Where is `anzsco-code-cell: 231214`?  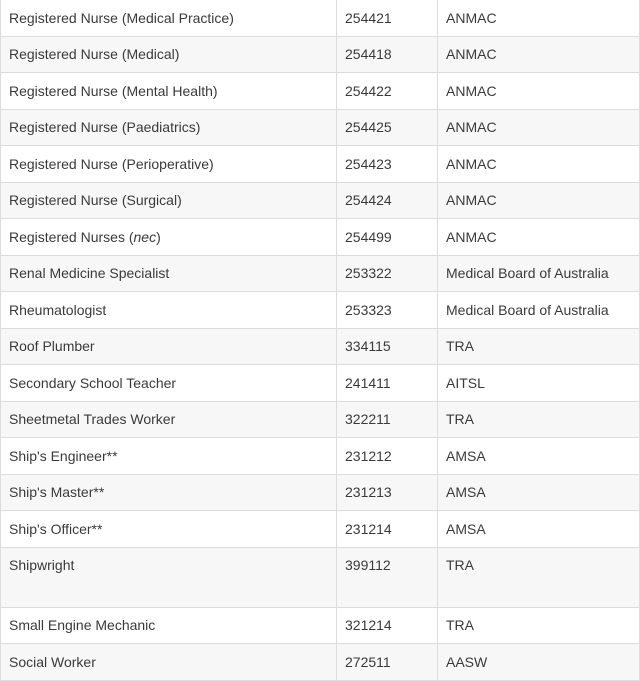
anzsco-code-cell: 231214 is located at coordinates (387, 529).